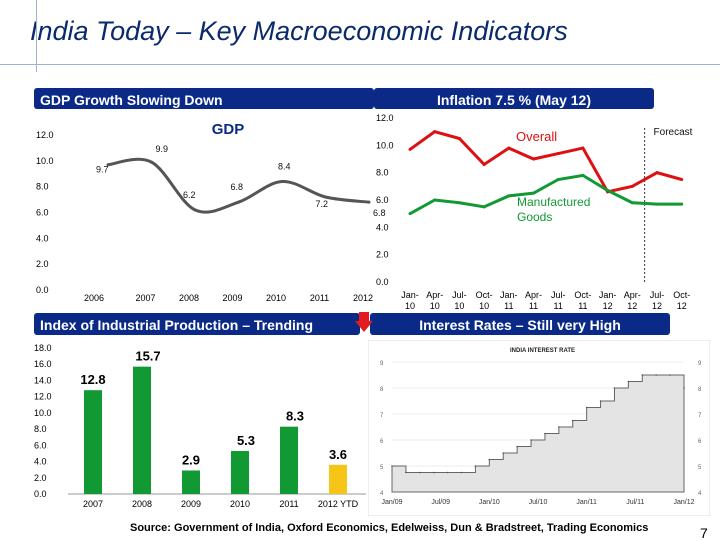 The width and height of the screenshot is (720, 541). What do you see at coordinates (382, 173) in the screenshot?
I see `inflation-ytick-label: 8.0` at bounding box center [382, 173].